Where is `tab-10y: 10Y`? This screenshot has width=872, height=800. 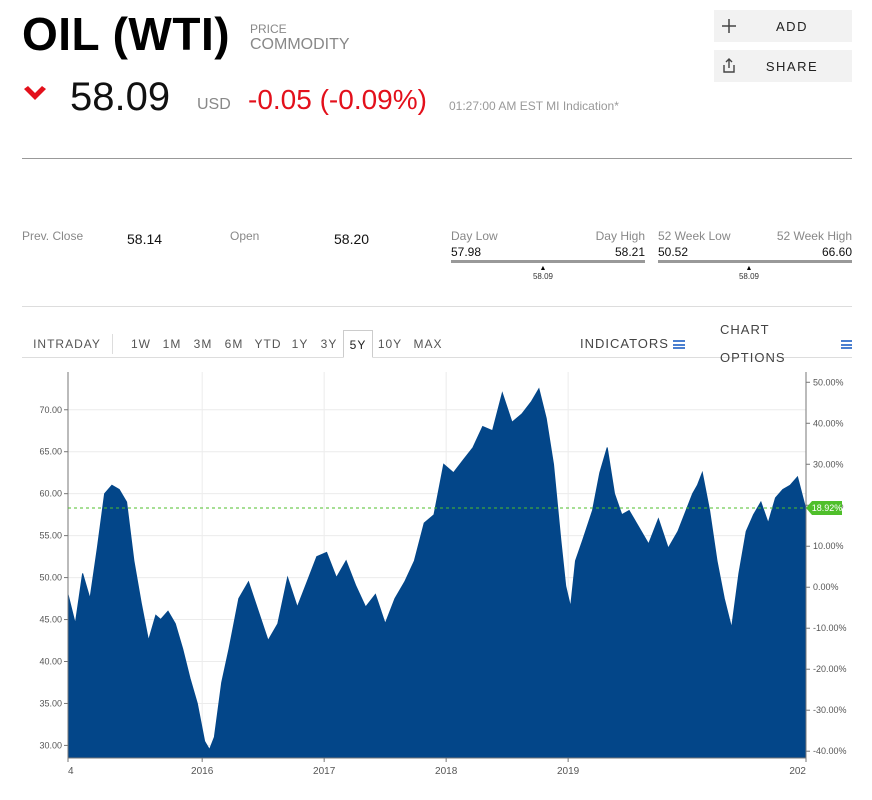
tab-10y: 10Y is located at coordinates (390, 344).